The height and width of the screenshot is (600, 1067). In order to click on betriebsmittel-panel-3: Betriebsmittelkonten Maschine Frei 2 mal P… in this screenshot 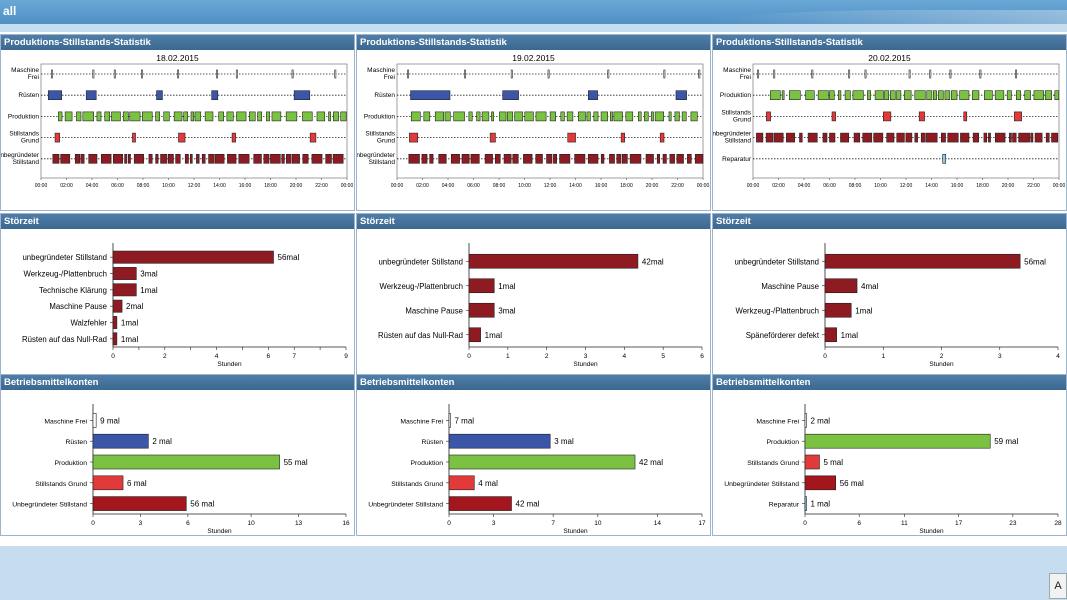, I will do `click(889, 455)`.